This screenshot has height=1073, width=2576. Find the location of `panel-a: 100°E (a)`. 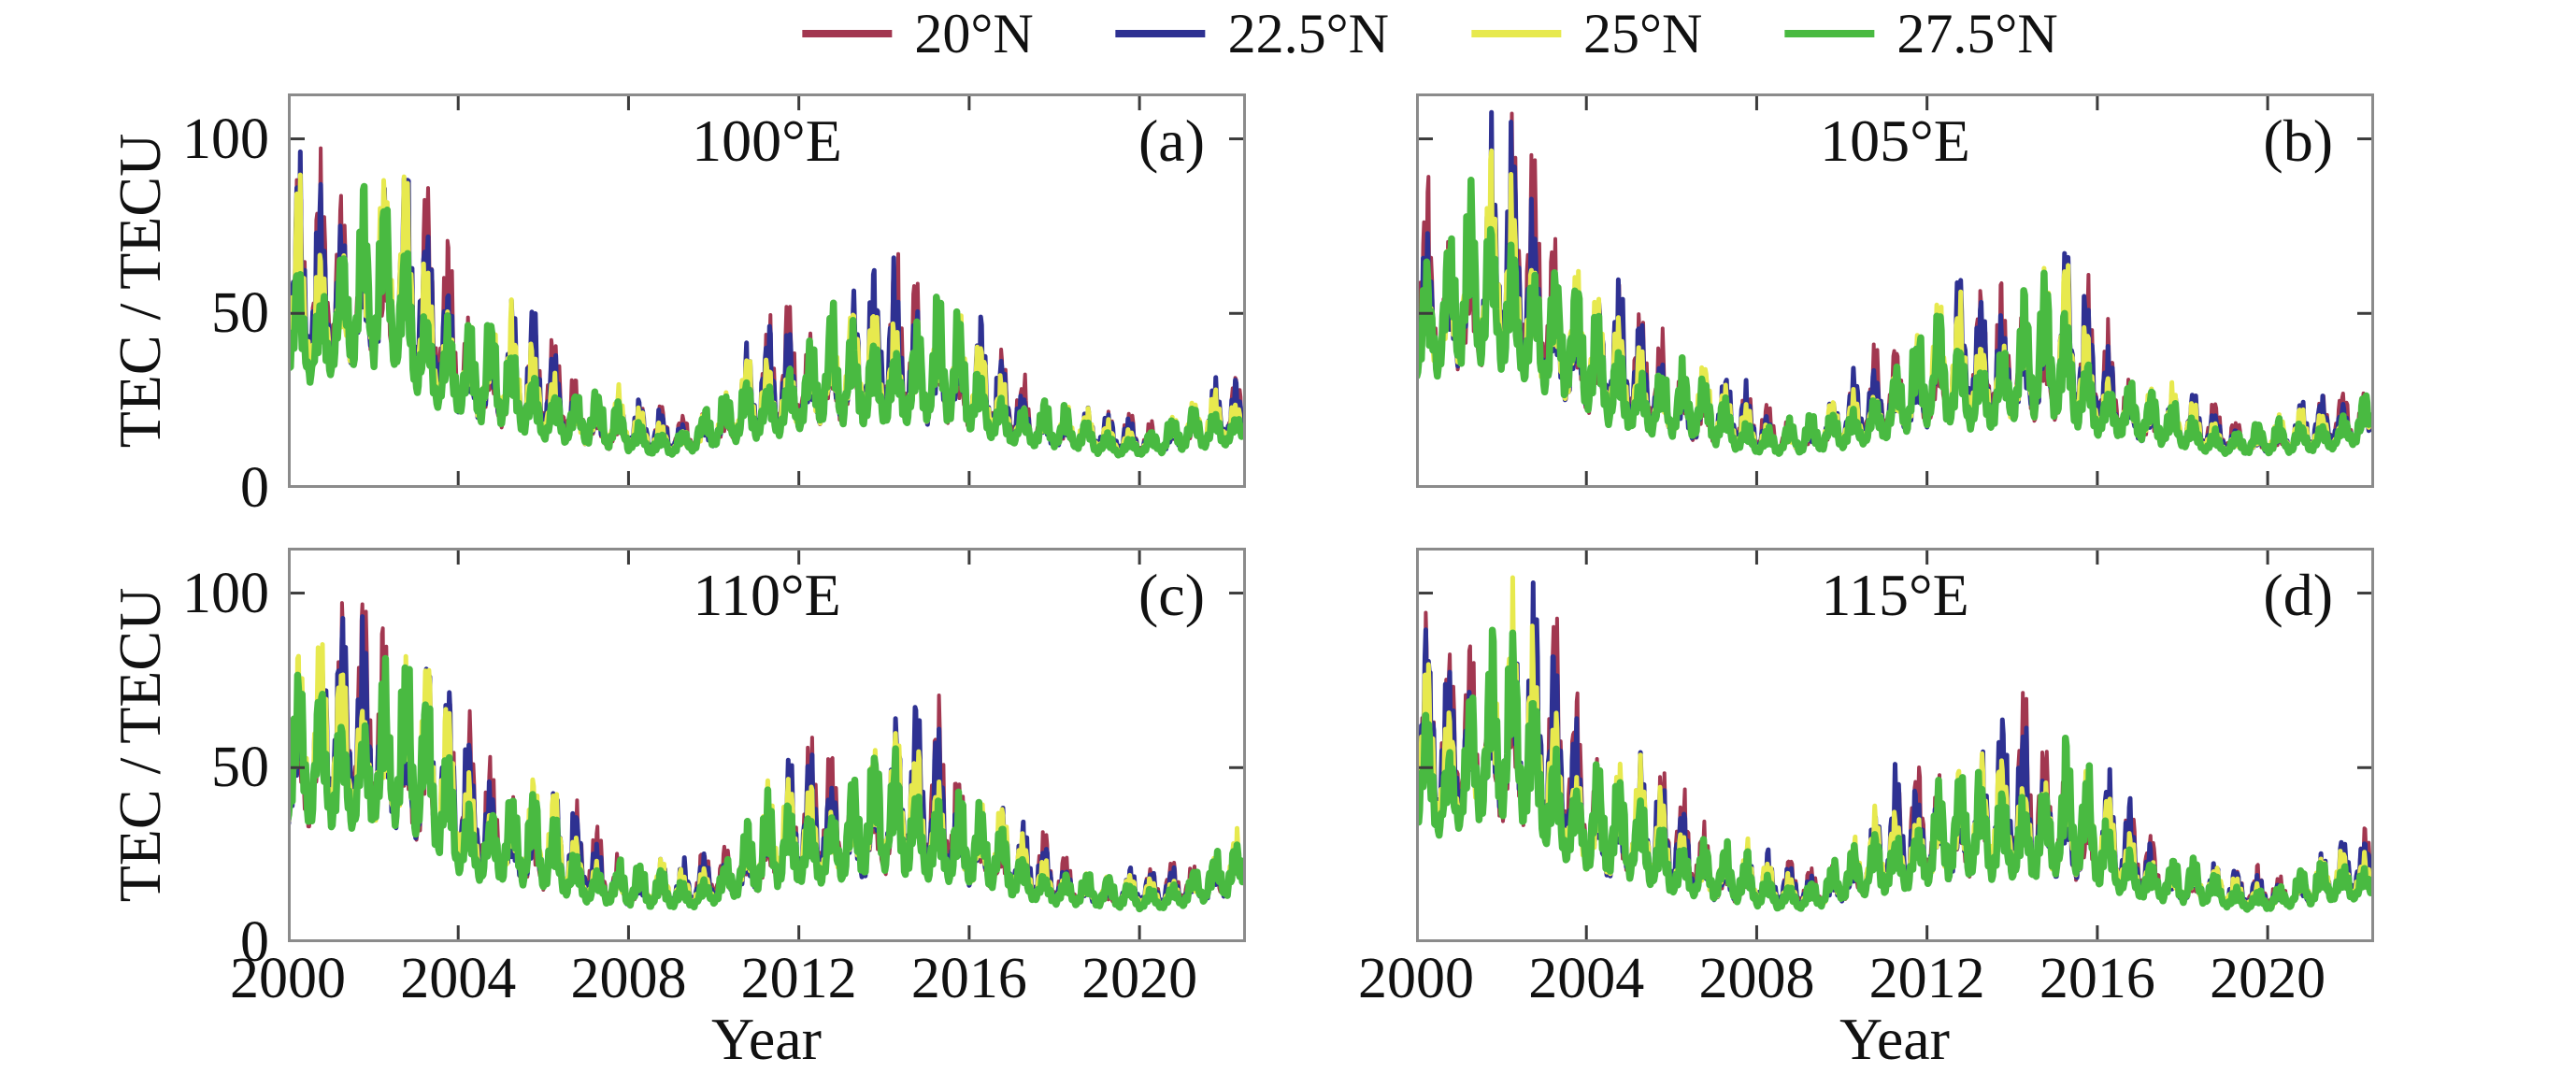

panel-a: 100°E (a) is located at coordinates (767, 290).